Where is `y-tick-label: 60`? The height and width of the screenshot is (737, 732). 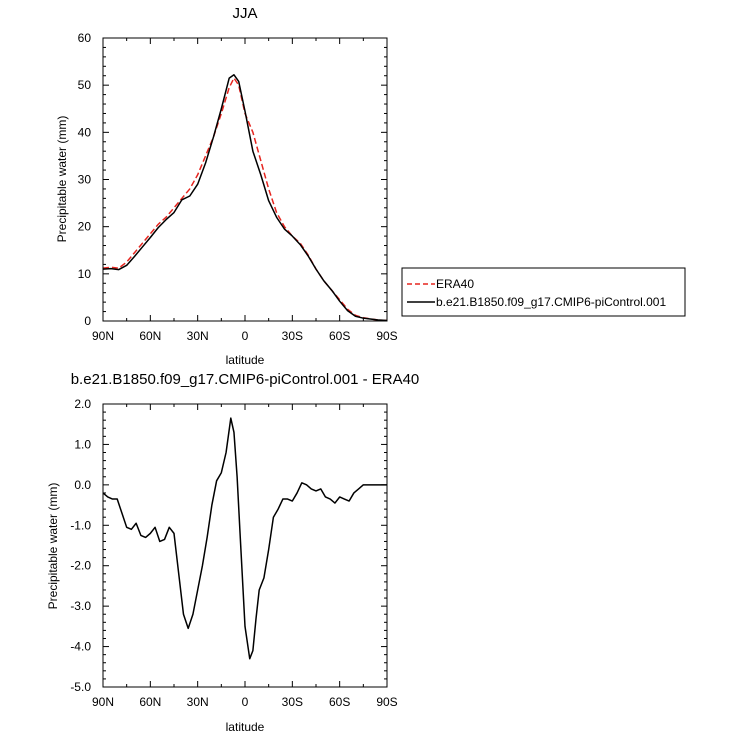
y-tick-label: 60 is located at coordinates (85, 38).